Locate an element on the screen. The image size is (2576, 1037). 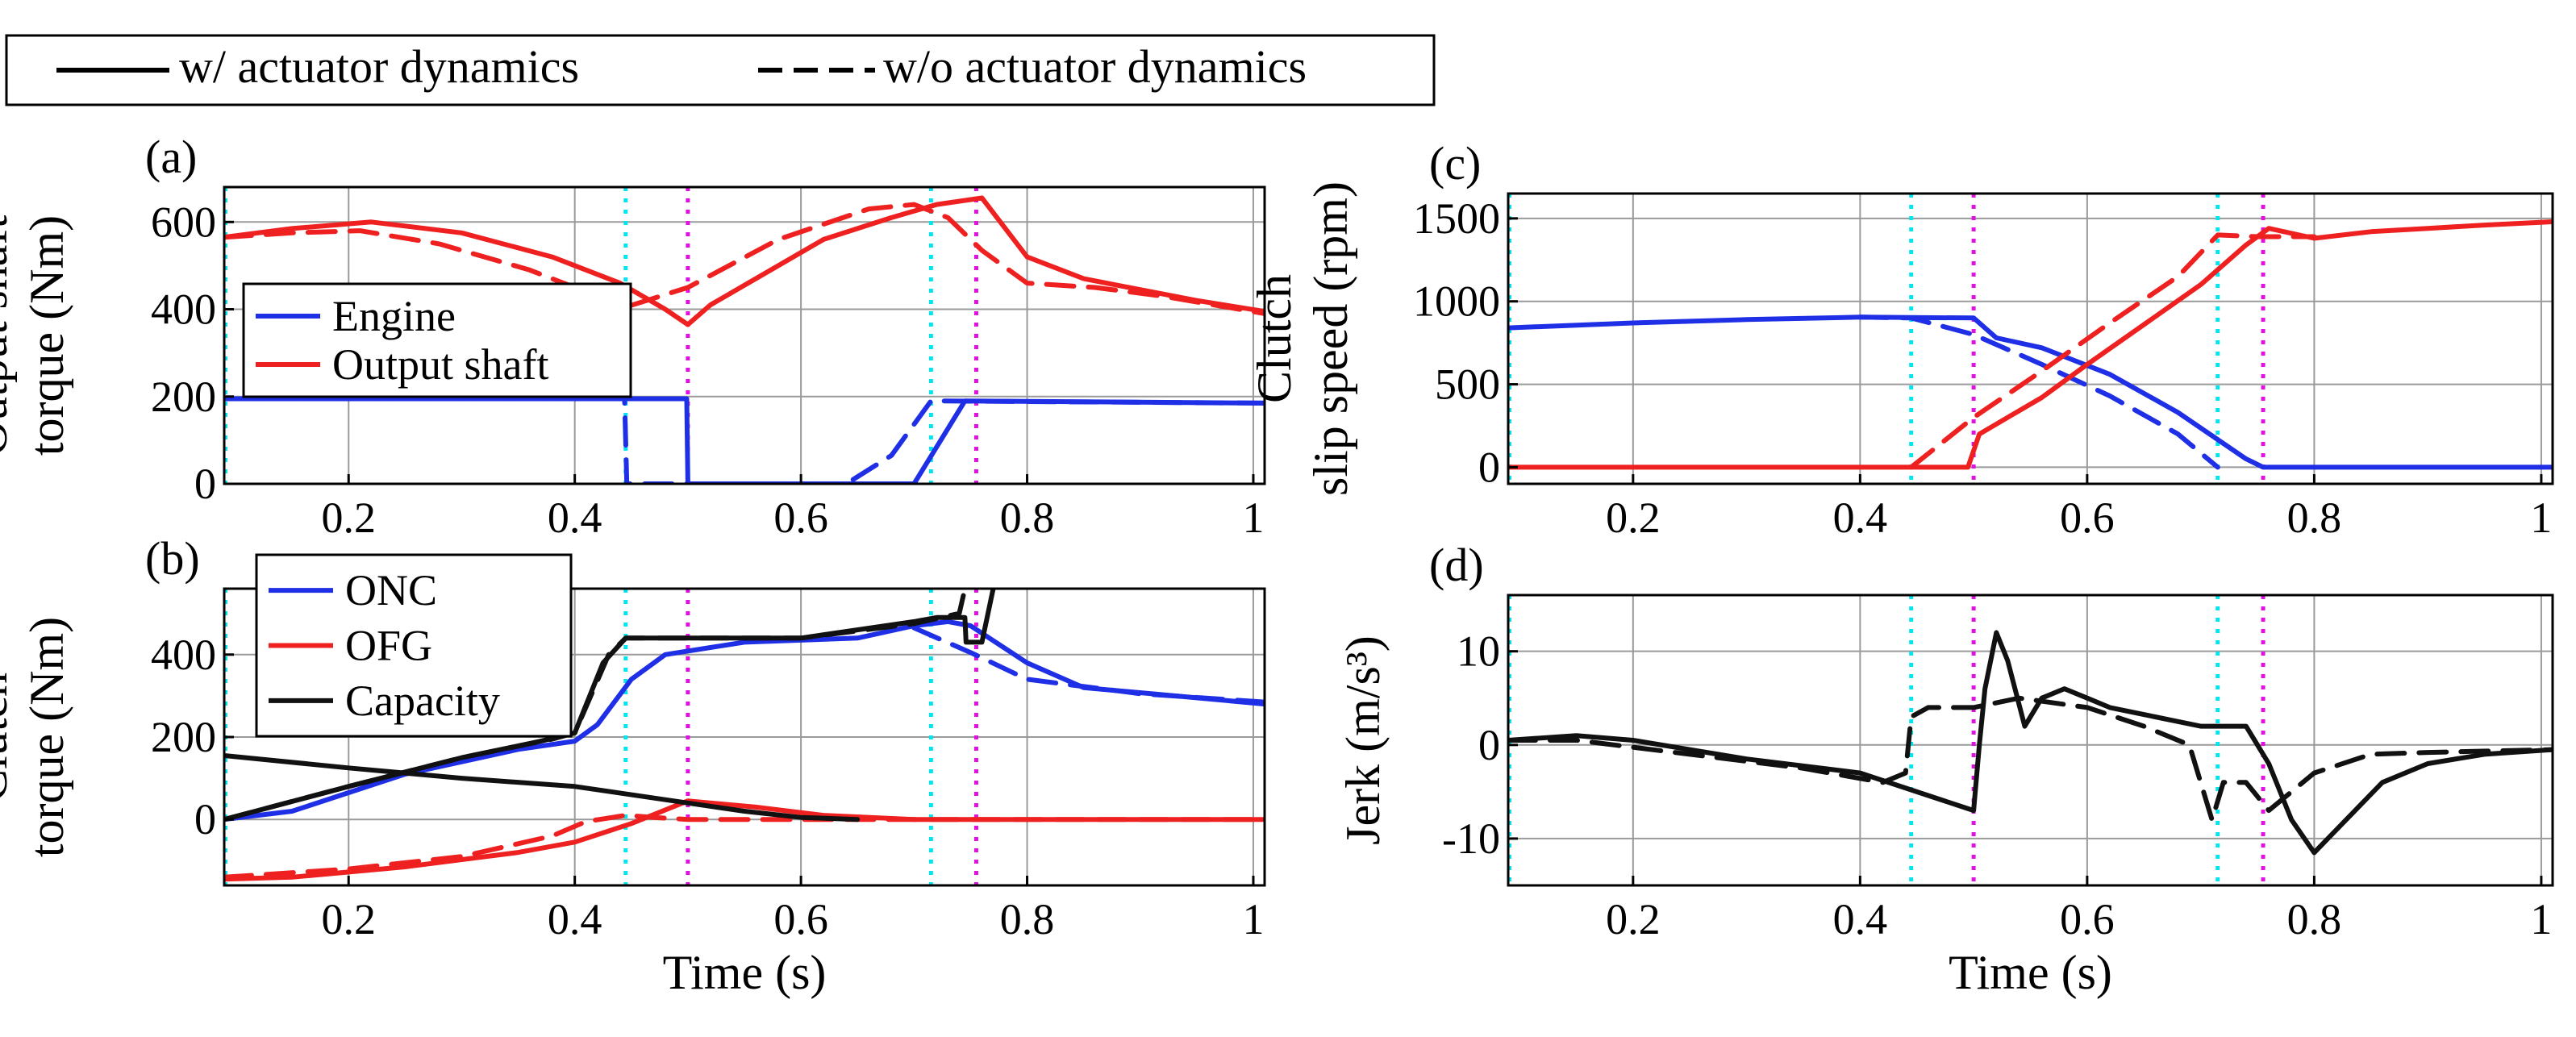
y-tick-label-c-0: 0 is located at coordinates (1489, 467).